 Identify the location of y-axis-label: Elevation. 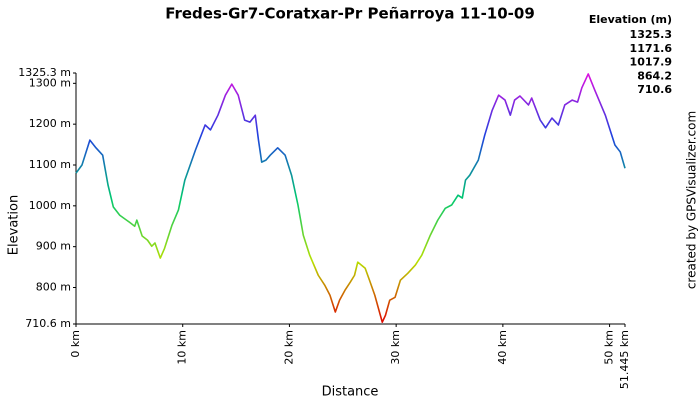
(14, 225).